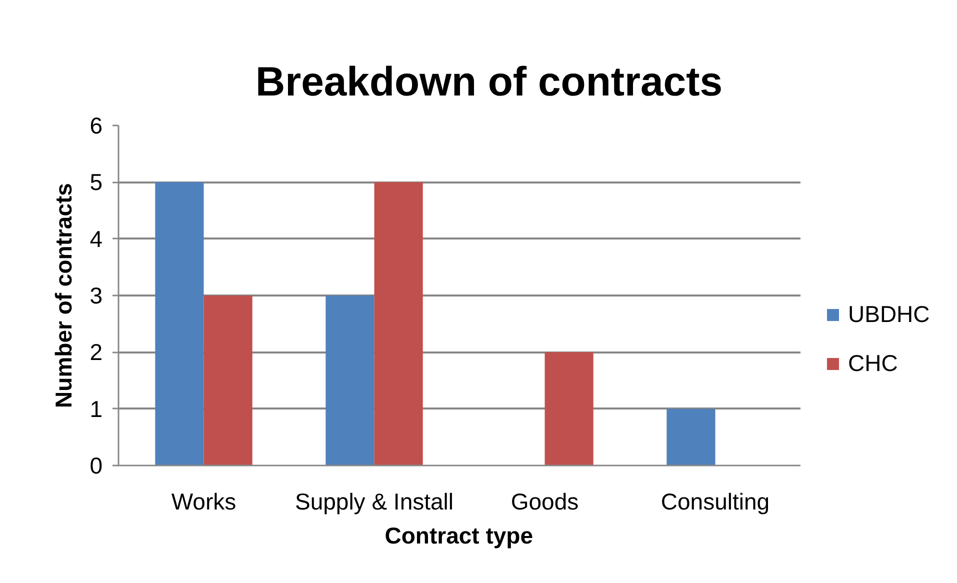  Describe the element at coordinates (96, 125) in the screenshot. I see `y-tick-label: 6` at that location.